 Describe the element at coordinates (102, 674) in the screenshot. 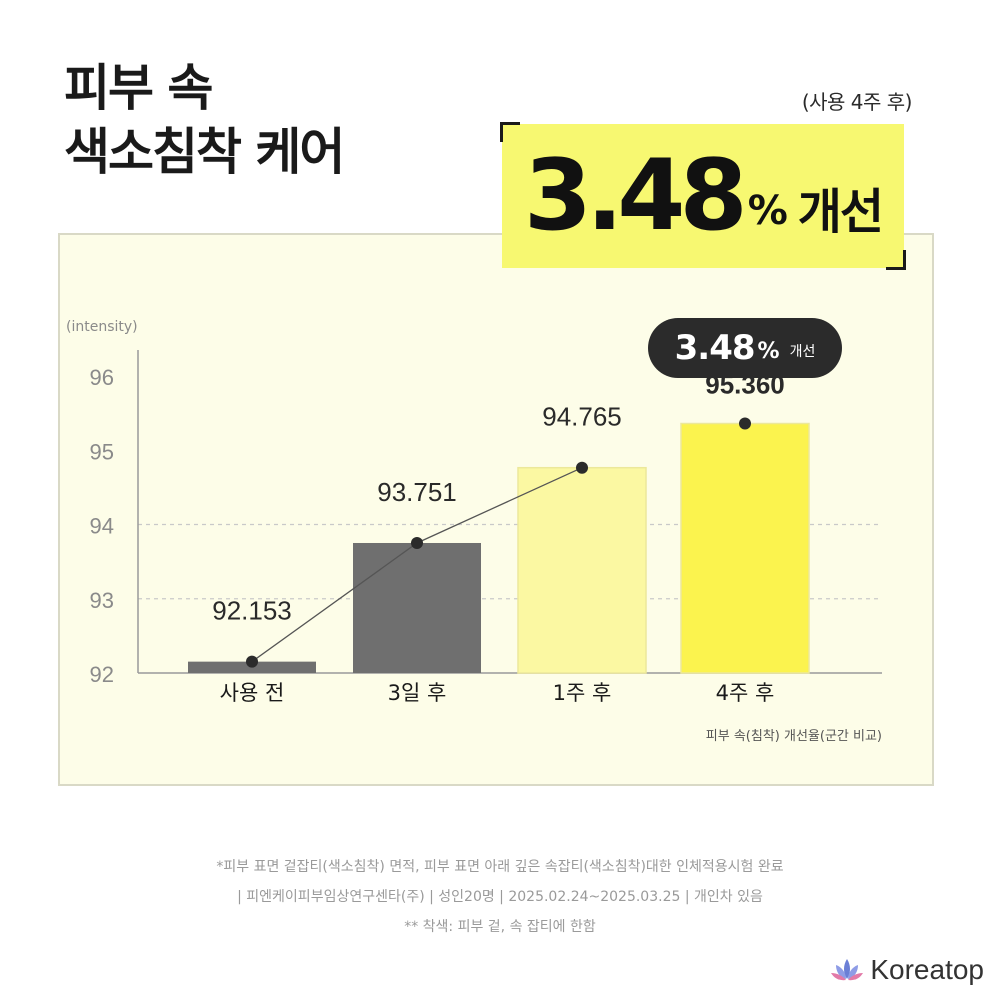

I see `y-tick-92: 92` at that location.